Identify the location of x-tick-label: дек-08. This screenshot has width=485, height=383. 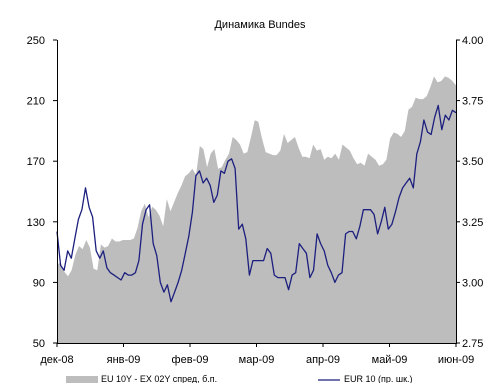
(56, 360).